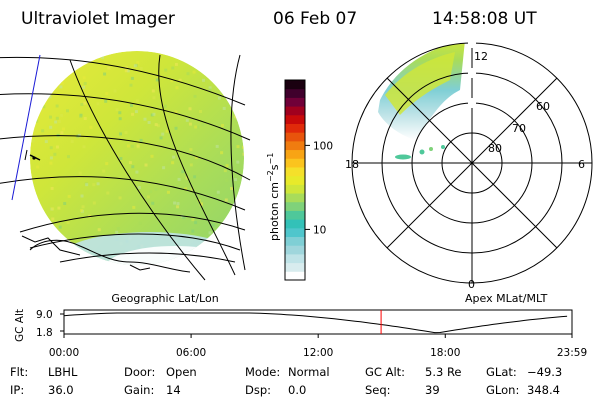 This screenshot has width=600, height=400. I want to click on mlat-label-60: 60, so click(543, 106).